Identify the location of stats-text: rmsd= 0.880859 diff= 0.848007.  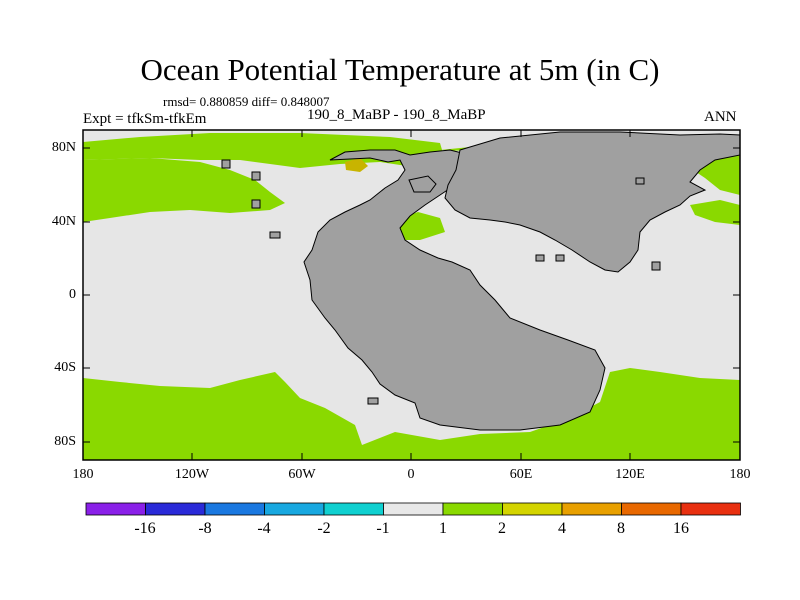
(246, 101).